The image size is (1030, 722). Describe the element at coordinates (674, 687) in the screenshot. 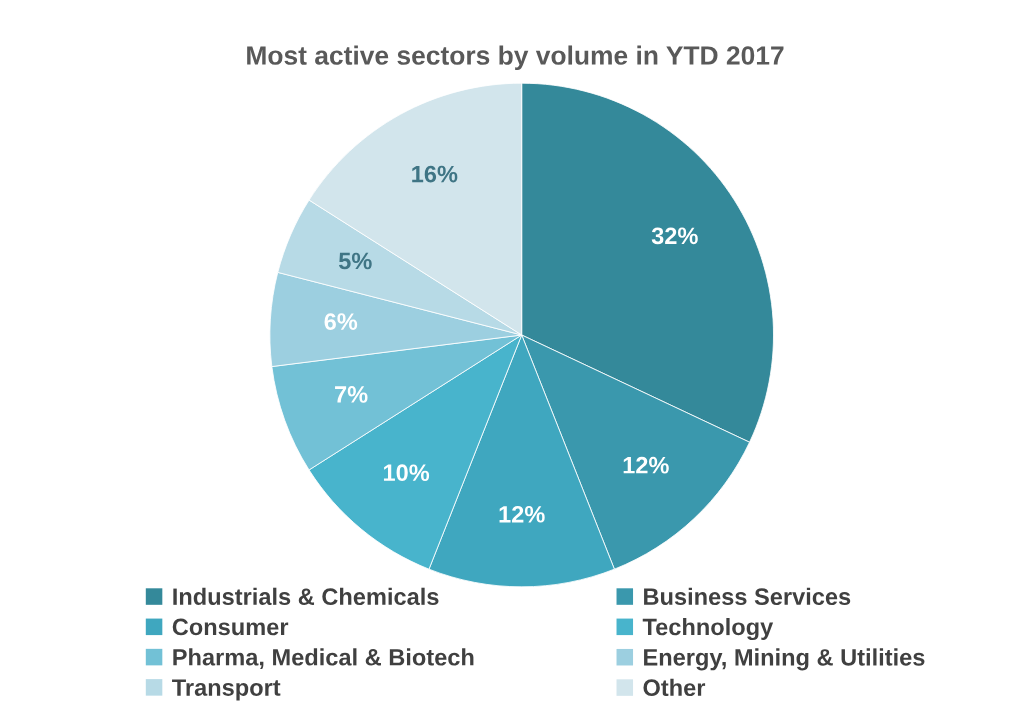

I see `legend-label: Other` at that location.